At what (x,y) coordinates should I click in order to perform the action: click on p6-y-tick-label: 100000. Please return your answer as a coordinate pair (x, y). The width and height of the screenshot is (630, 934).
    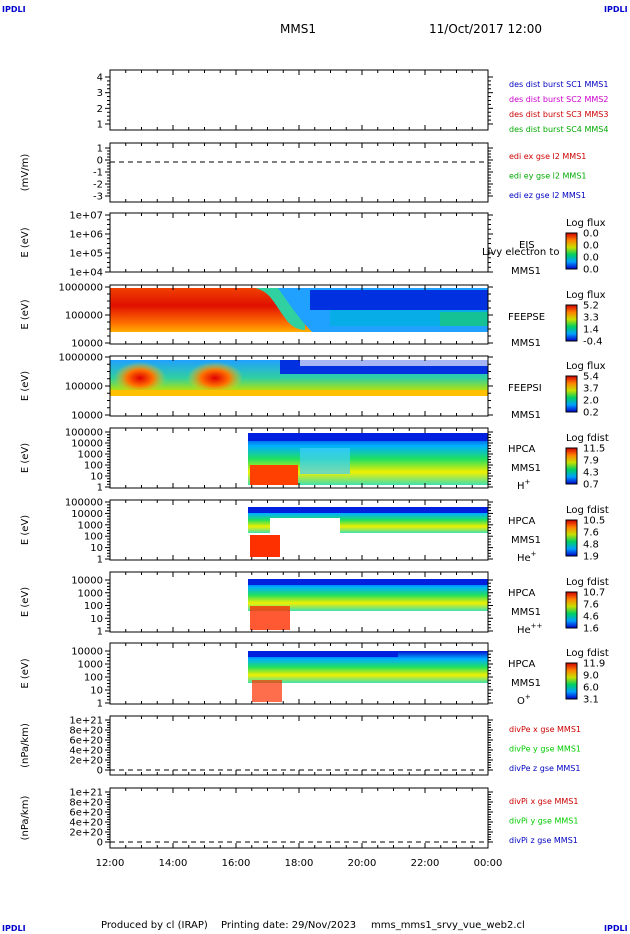
    Looking at the image, I should click on (84, 433).